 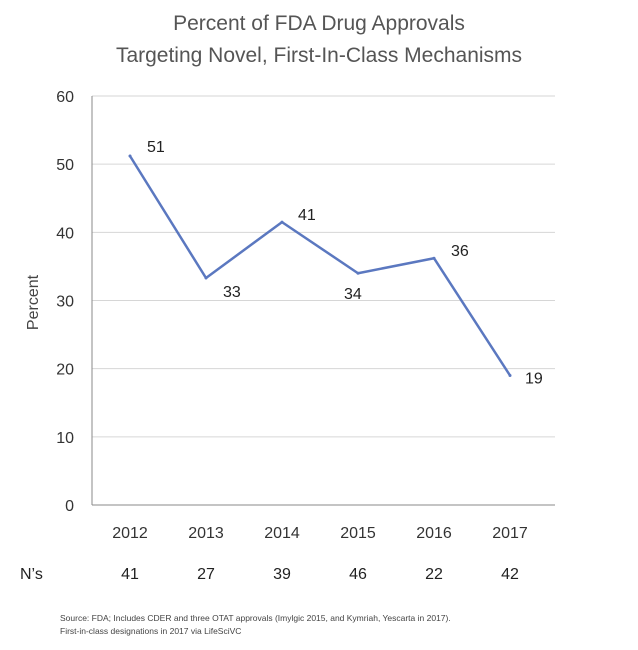 I want to click on data-point-2012, so click(x=130, y=156).